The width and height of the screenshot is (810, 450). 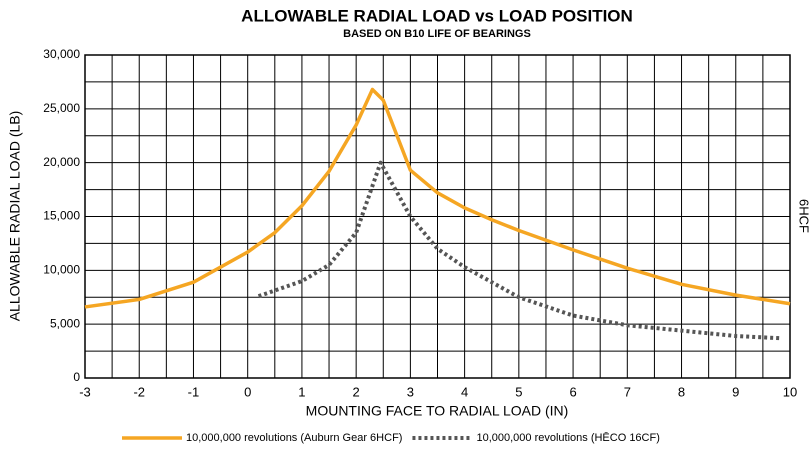 What do you see at coordinates (76, 377) in the screenshot?
I see `y-tick-label: 0` at bounding box center [76, 377].